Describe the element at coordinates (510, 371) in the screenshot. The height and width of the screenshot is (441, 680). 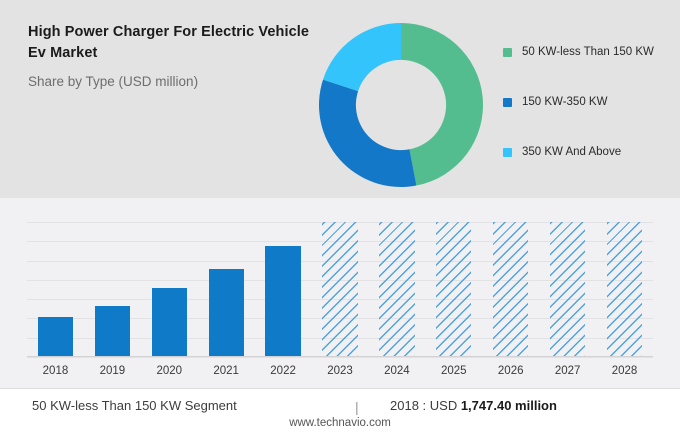
I see `x-axis-label: 2026` at that location.